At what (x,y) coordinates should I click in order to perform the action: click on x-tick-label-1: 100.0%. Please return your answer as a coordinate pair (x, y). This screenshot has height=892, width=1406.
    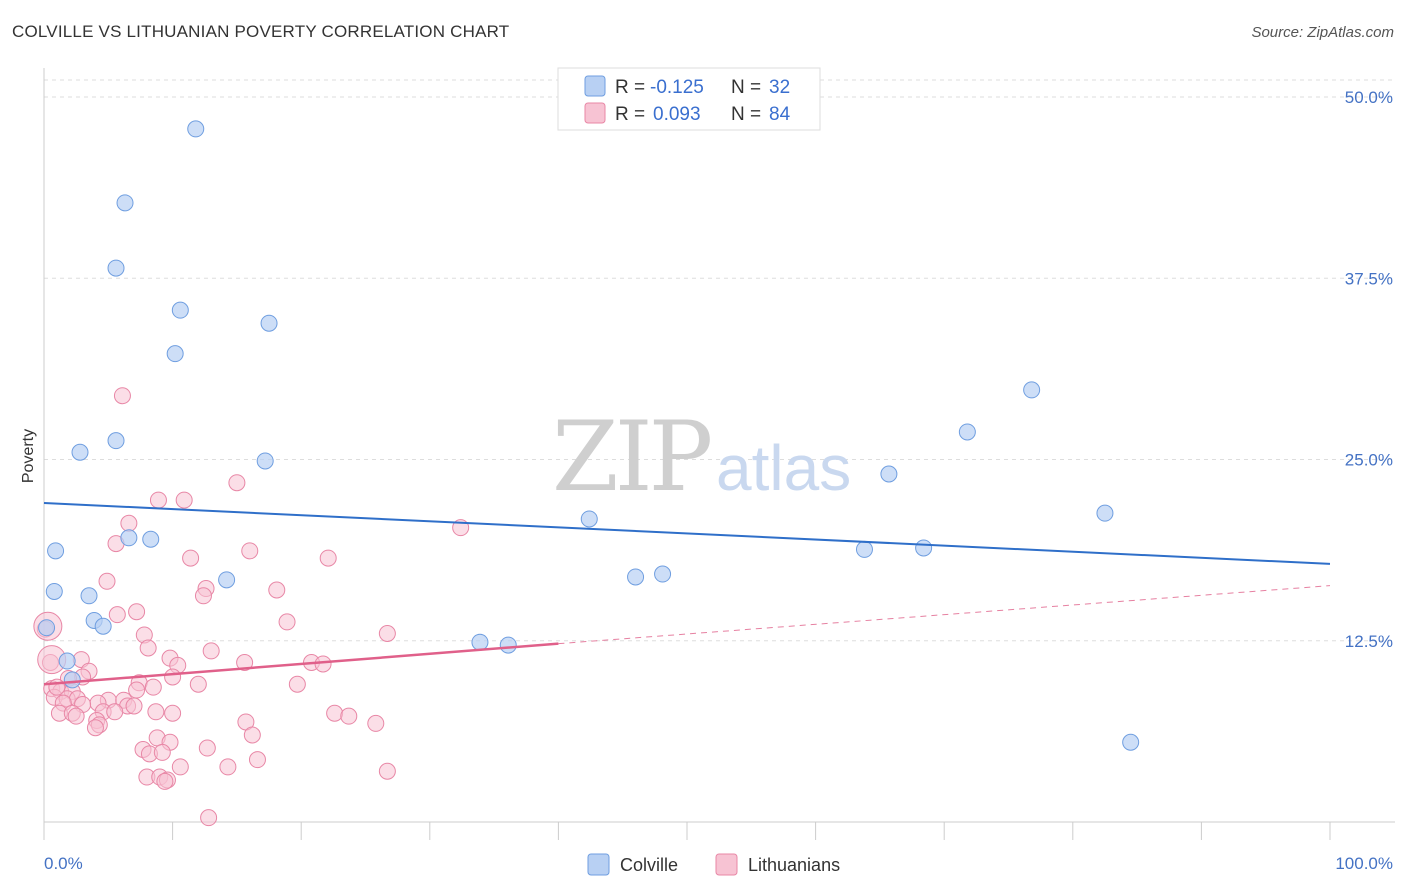
    Looking at the image, I should click on (1364, 863).